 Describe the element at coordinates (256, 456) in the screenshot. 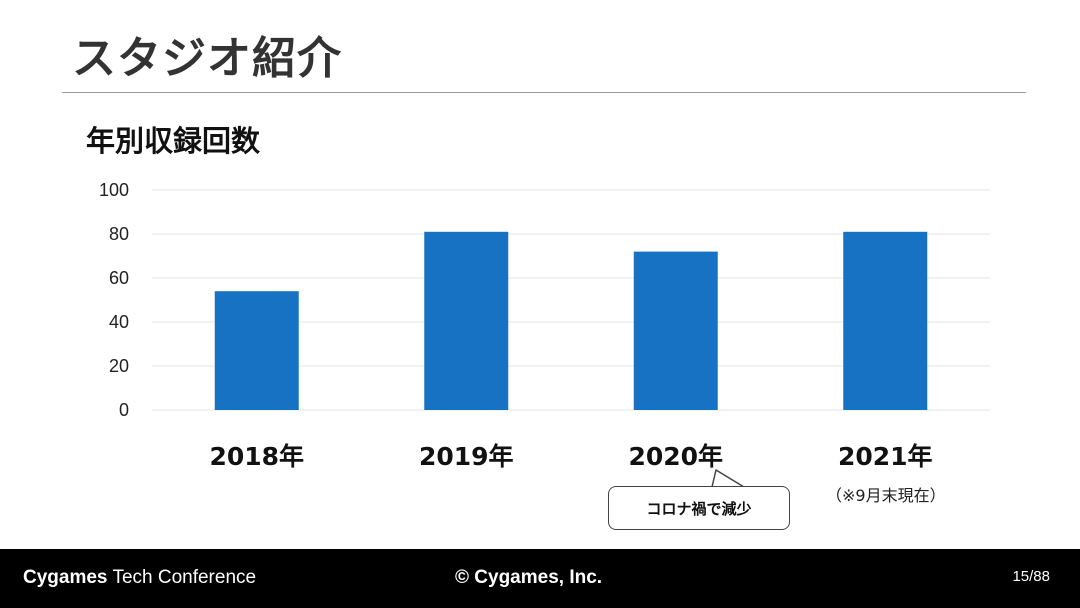

I see `x-category-label: 2018年` at that location.